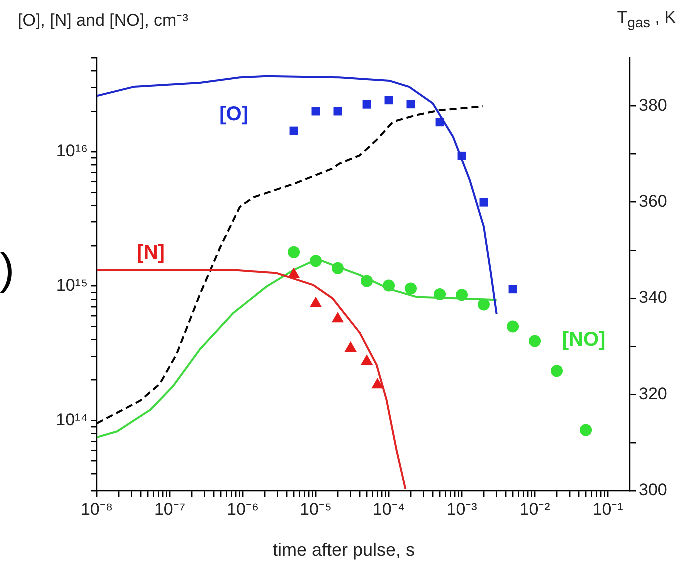  I want to click on y-axis-title: [O], [N] and [NO], cm⁻³, so click(103, 20).